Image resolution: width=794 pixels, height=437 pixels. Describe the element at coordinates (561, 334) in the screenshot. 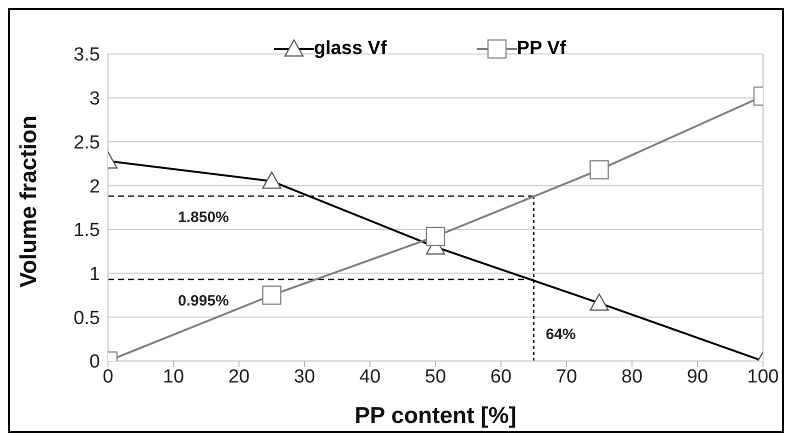

I see `annotation: 64%` at that location.